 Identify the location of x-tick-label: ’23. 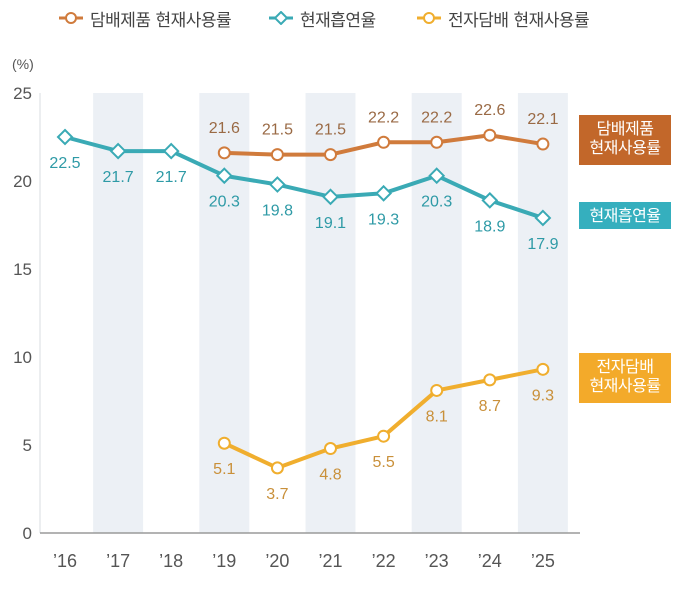
(437, 561).